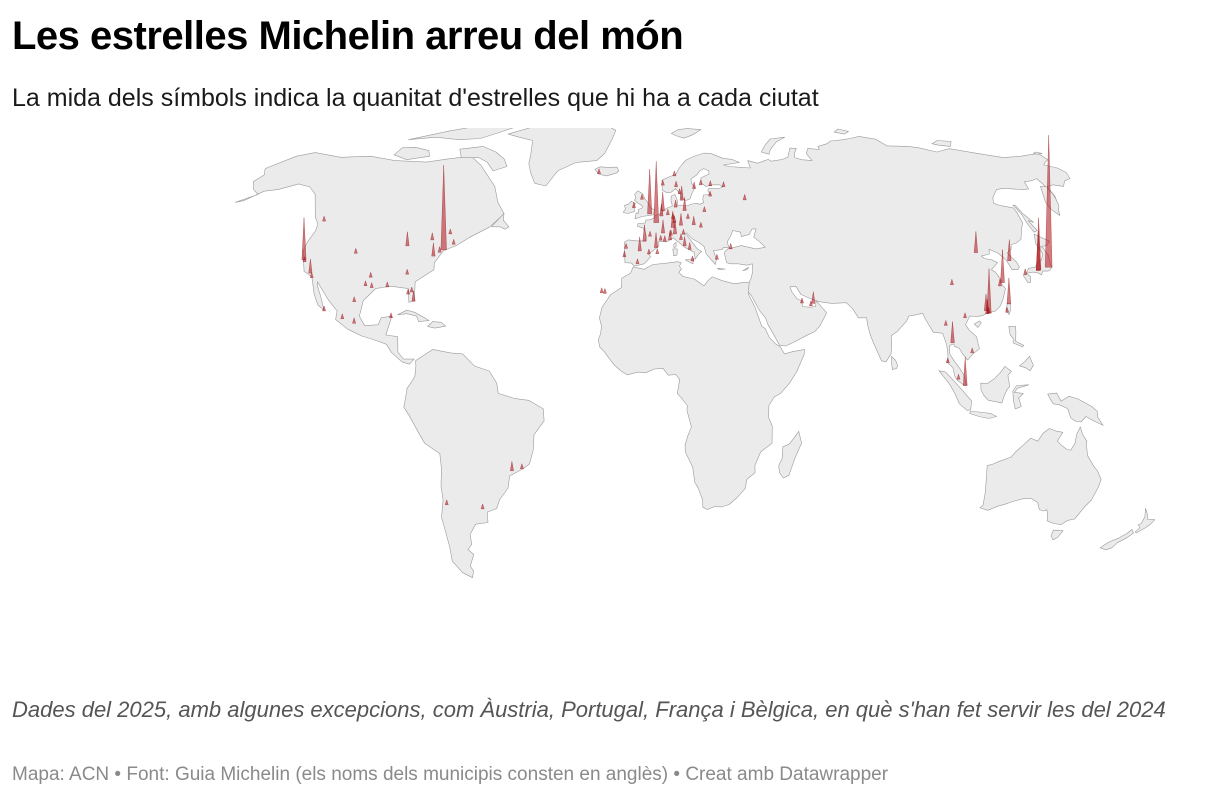  I want to click on landmass-tasmania, so click(1057, 535).